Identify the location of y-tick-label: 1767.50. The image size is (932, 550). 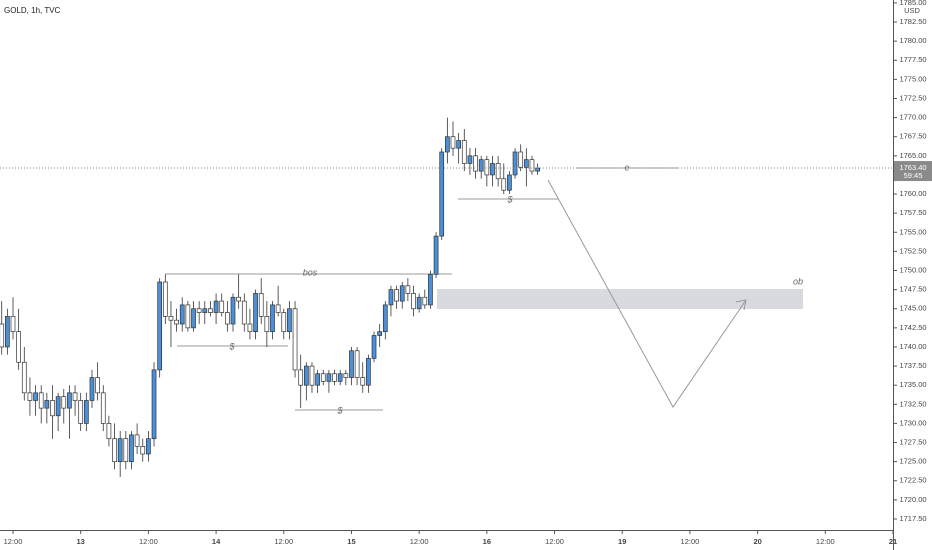
(912, 136).